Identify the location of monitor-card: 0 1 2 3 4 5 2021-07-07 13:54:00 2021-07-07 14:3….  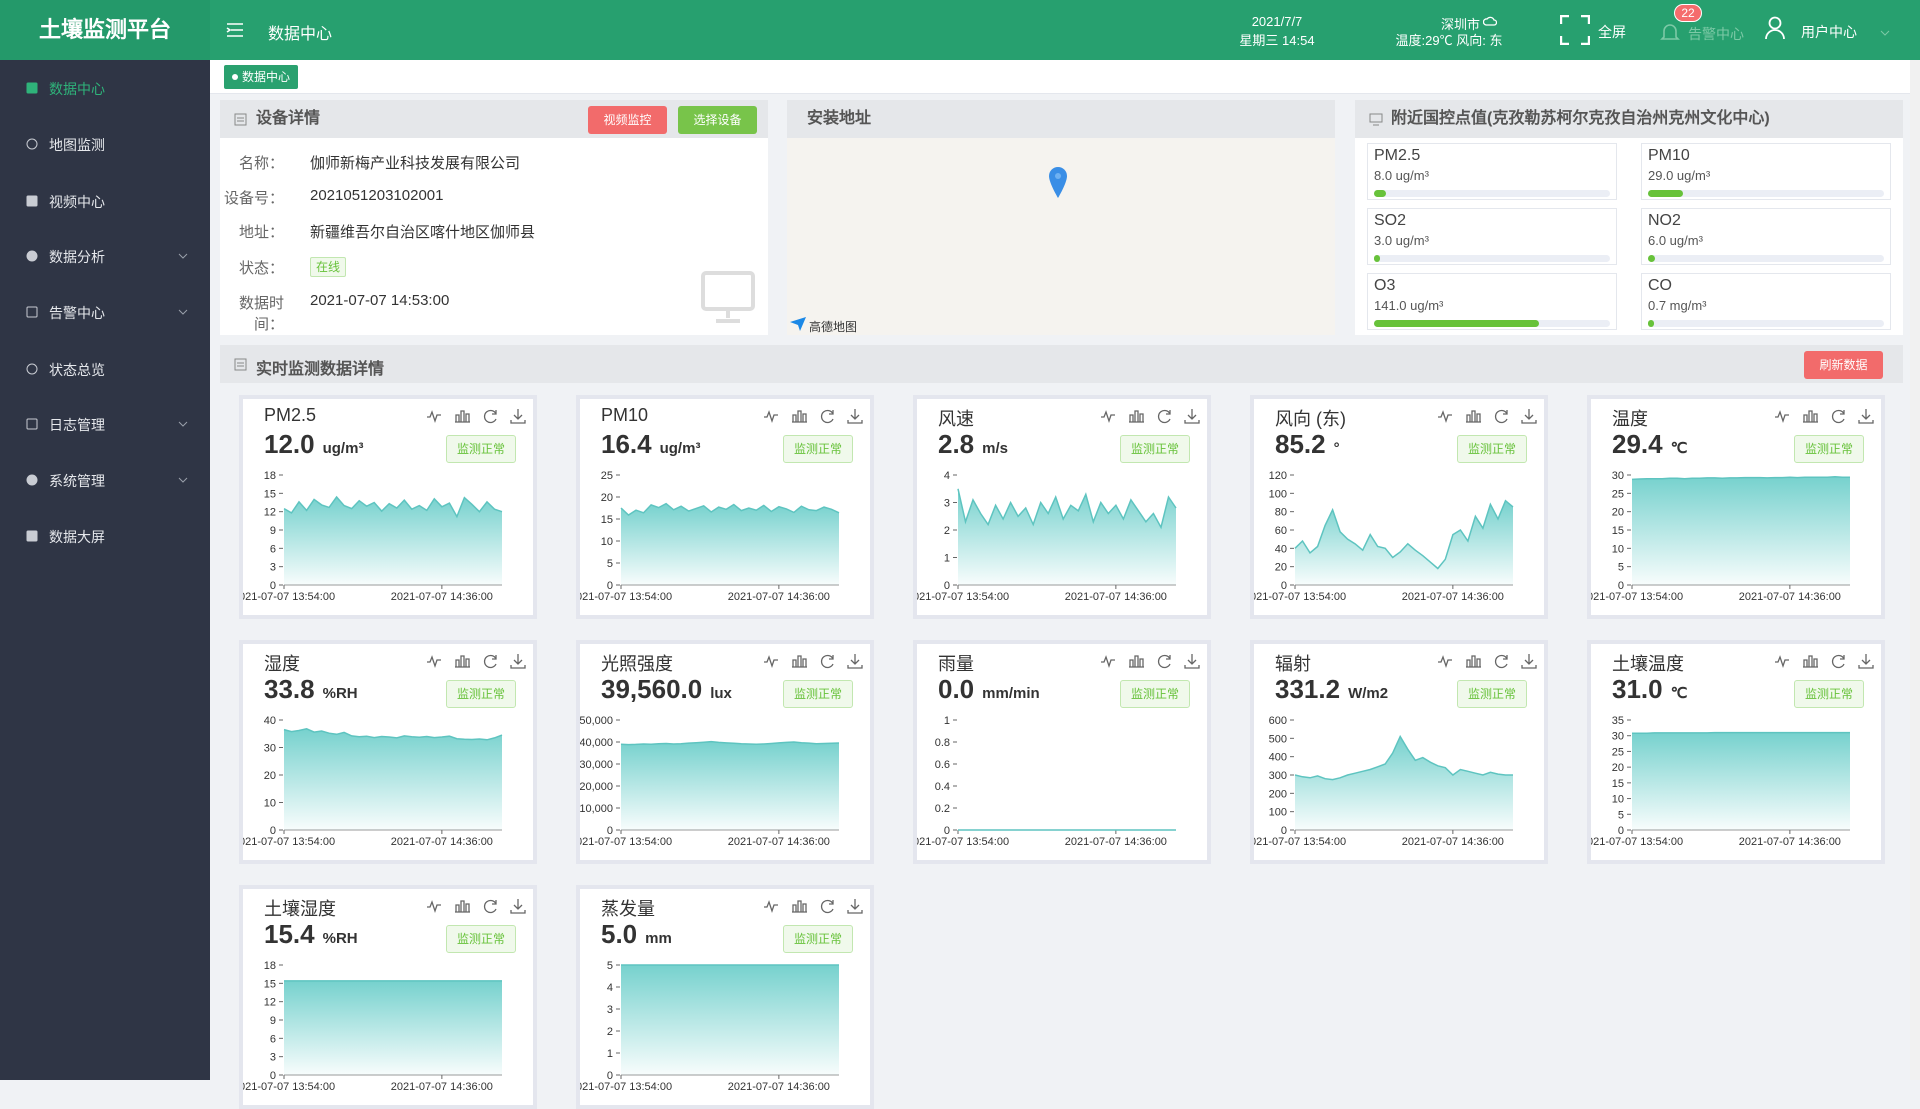
(725, 997).